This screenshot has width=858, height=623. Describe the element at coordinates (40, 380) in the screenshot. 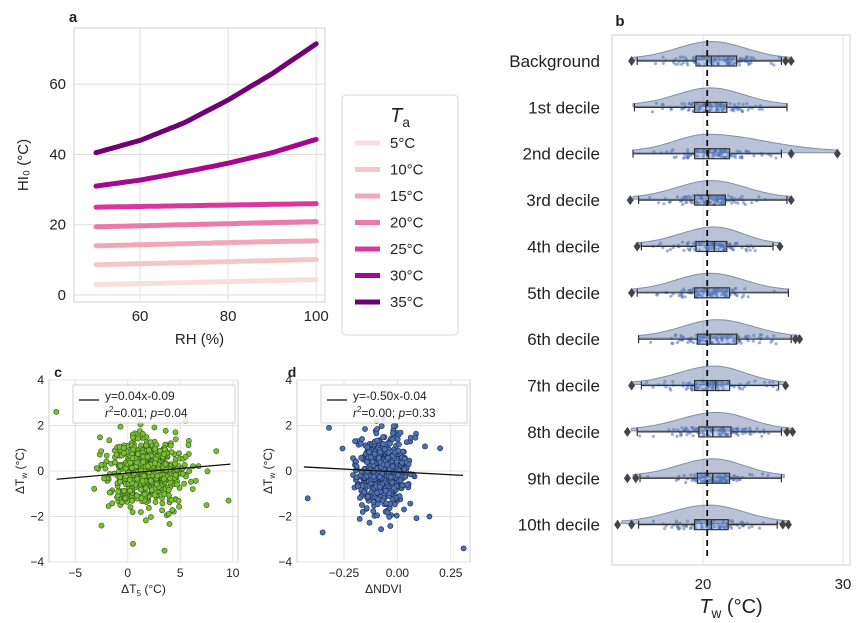

I see `y-tick-label: 4` at that location.